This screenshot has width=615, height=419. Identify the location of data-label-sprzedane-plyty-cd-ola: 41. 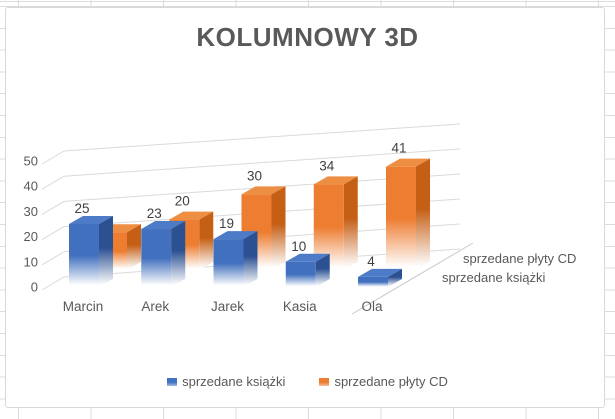
(398, 148).